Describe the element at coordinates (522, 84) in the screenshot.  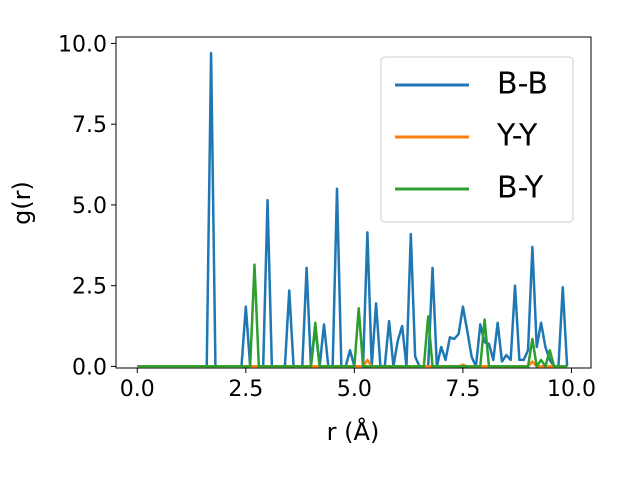
I see `legend-label: B-B` at that location.